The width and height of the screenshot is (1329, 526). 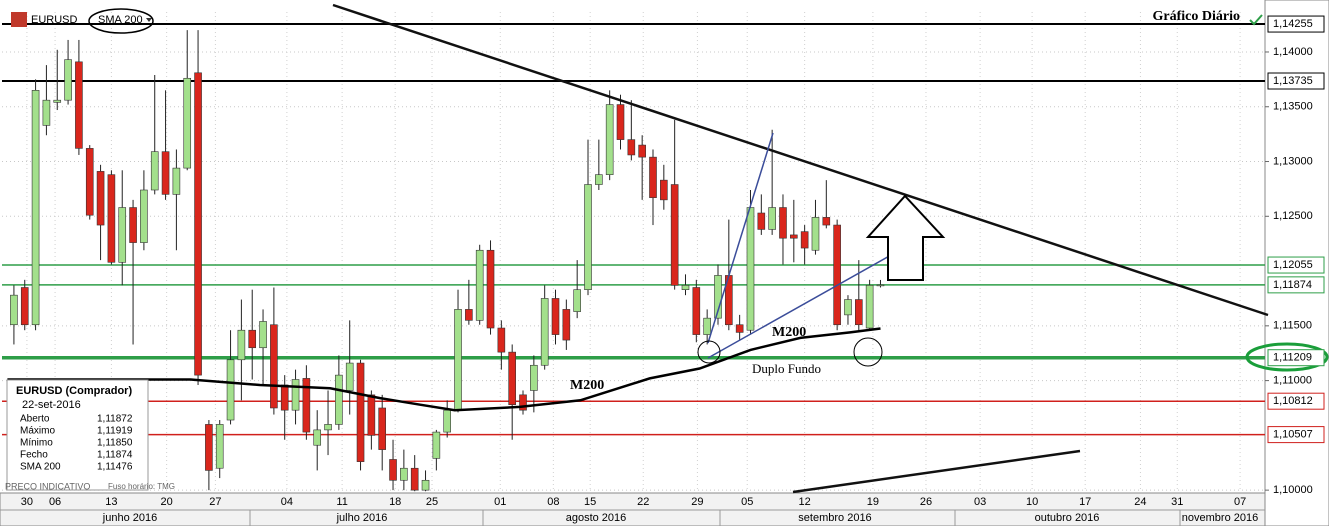 What do you see at coordinates (980, 502) in the screenshot?
I see `x-tick-label: 03` at bounding box center [980, 502].